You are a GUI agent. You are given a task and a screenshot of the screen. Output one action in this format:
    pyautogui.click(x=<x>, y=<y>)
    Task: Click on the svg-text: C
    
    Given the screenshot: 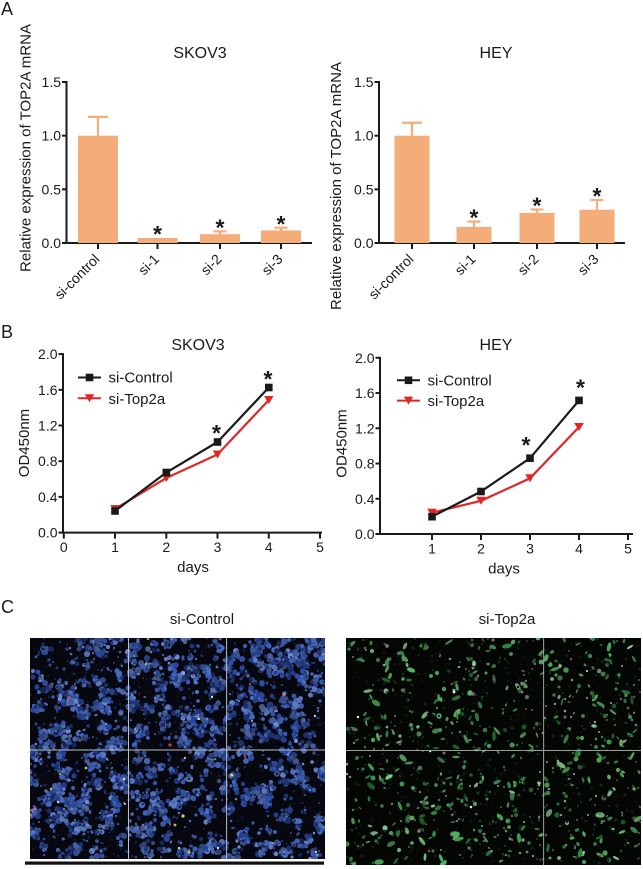 What is the action you would take?
    pyautogui.click(x=7, y=607)
    